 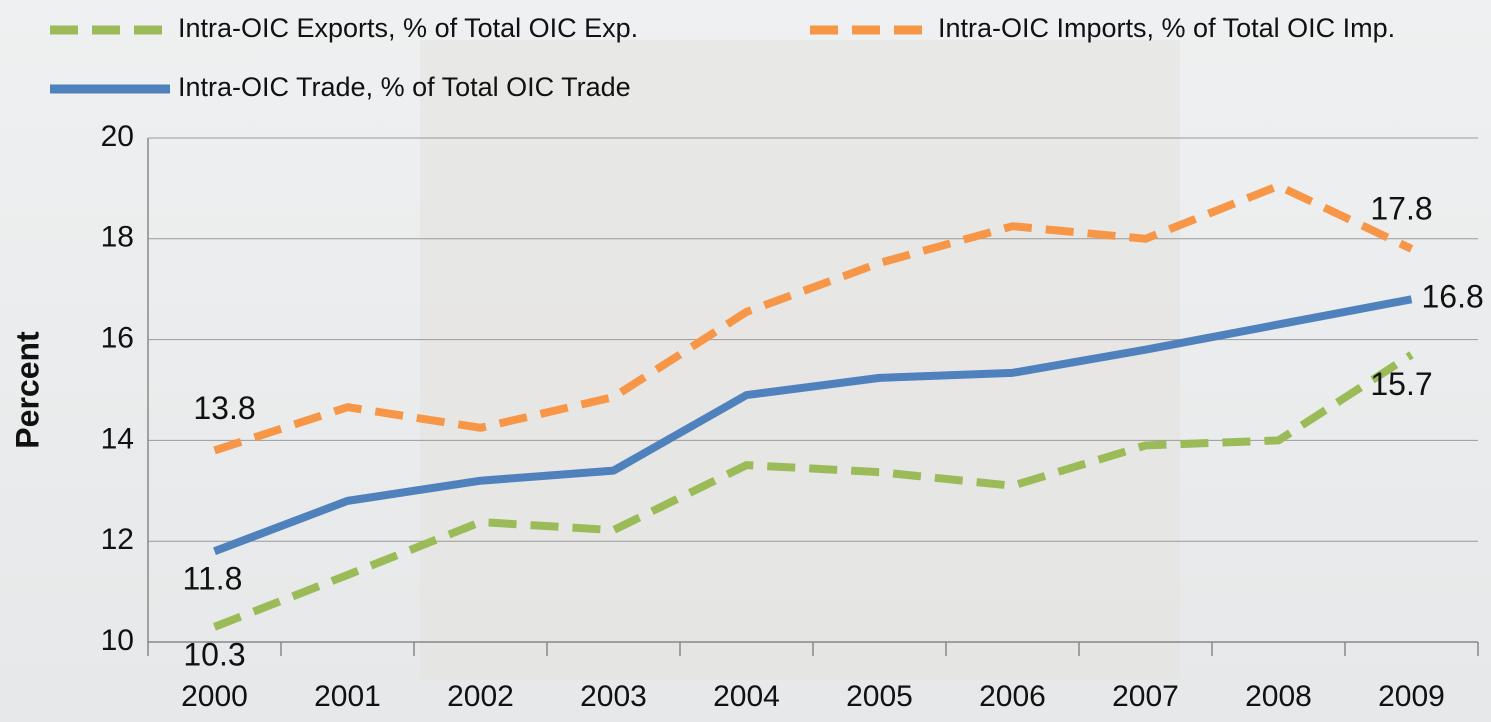 What do you see at coordinates (1166, 28) in the screenshot?
I see `legend-label: Intra-OIC Imports, % of Total OIC Imp.` at bounding box center [1166, 28].